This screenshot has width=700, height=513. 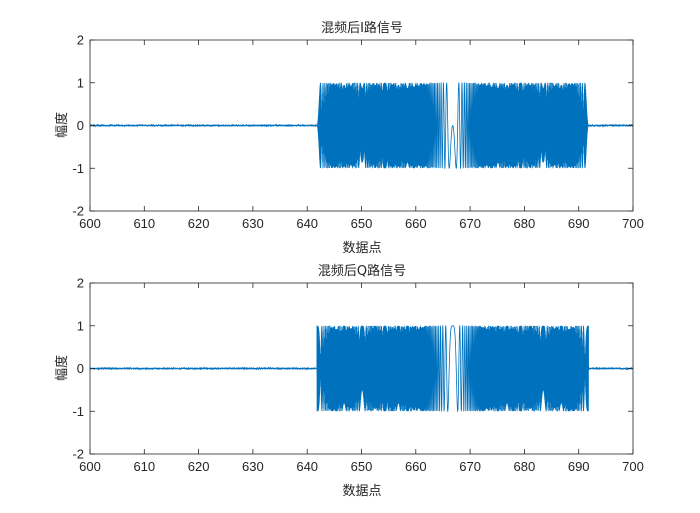 I want to click on chart-title: 混频后Q路信号, so click(x=362, y=271).